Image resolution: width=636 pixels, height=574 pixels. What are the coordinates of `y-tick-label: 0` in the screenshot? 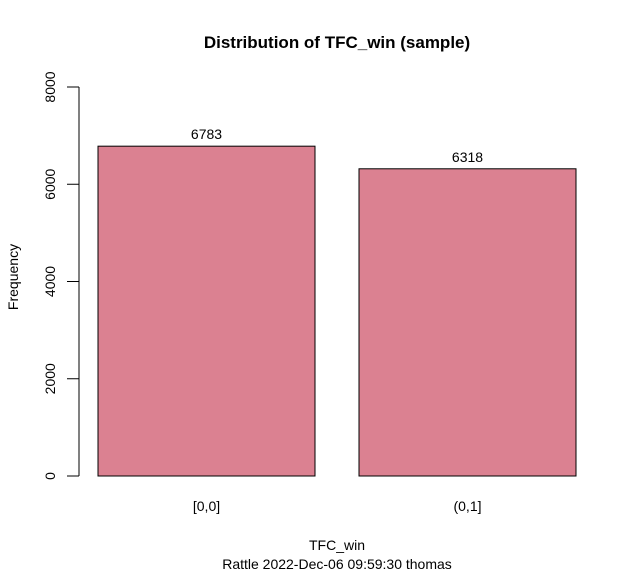 It's located at (50, 476).